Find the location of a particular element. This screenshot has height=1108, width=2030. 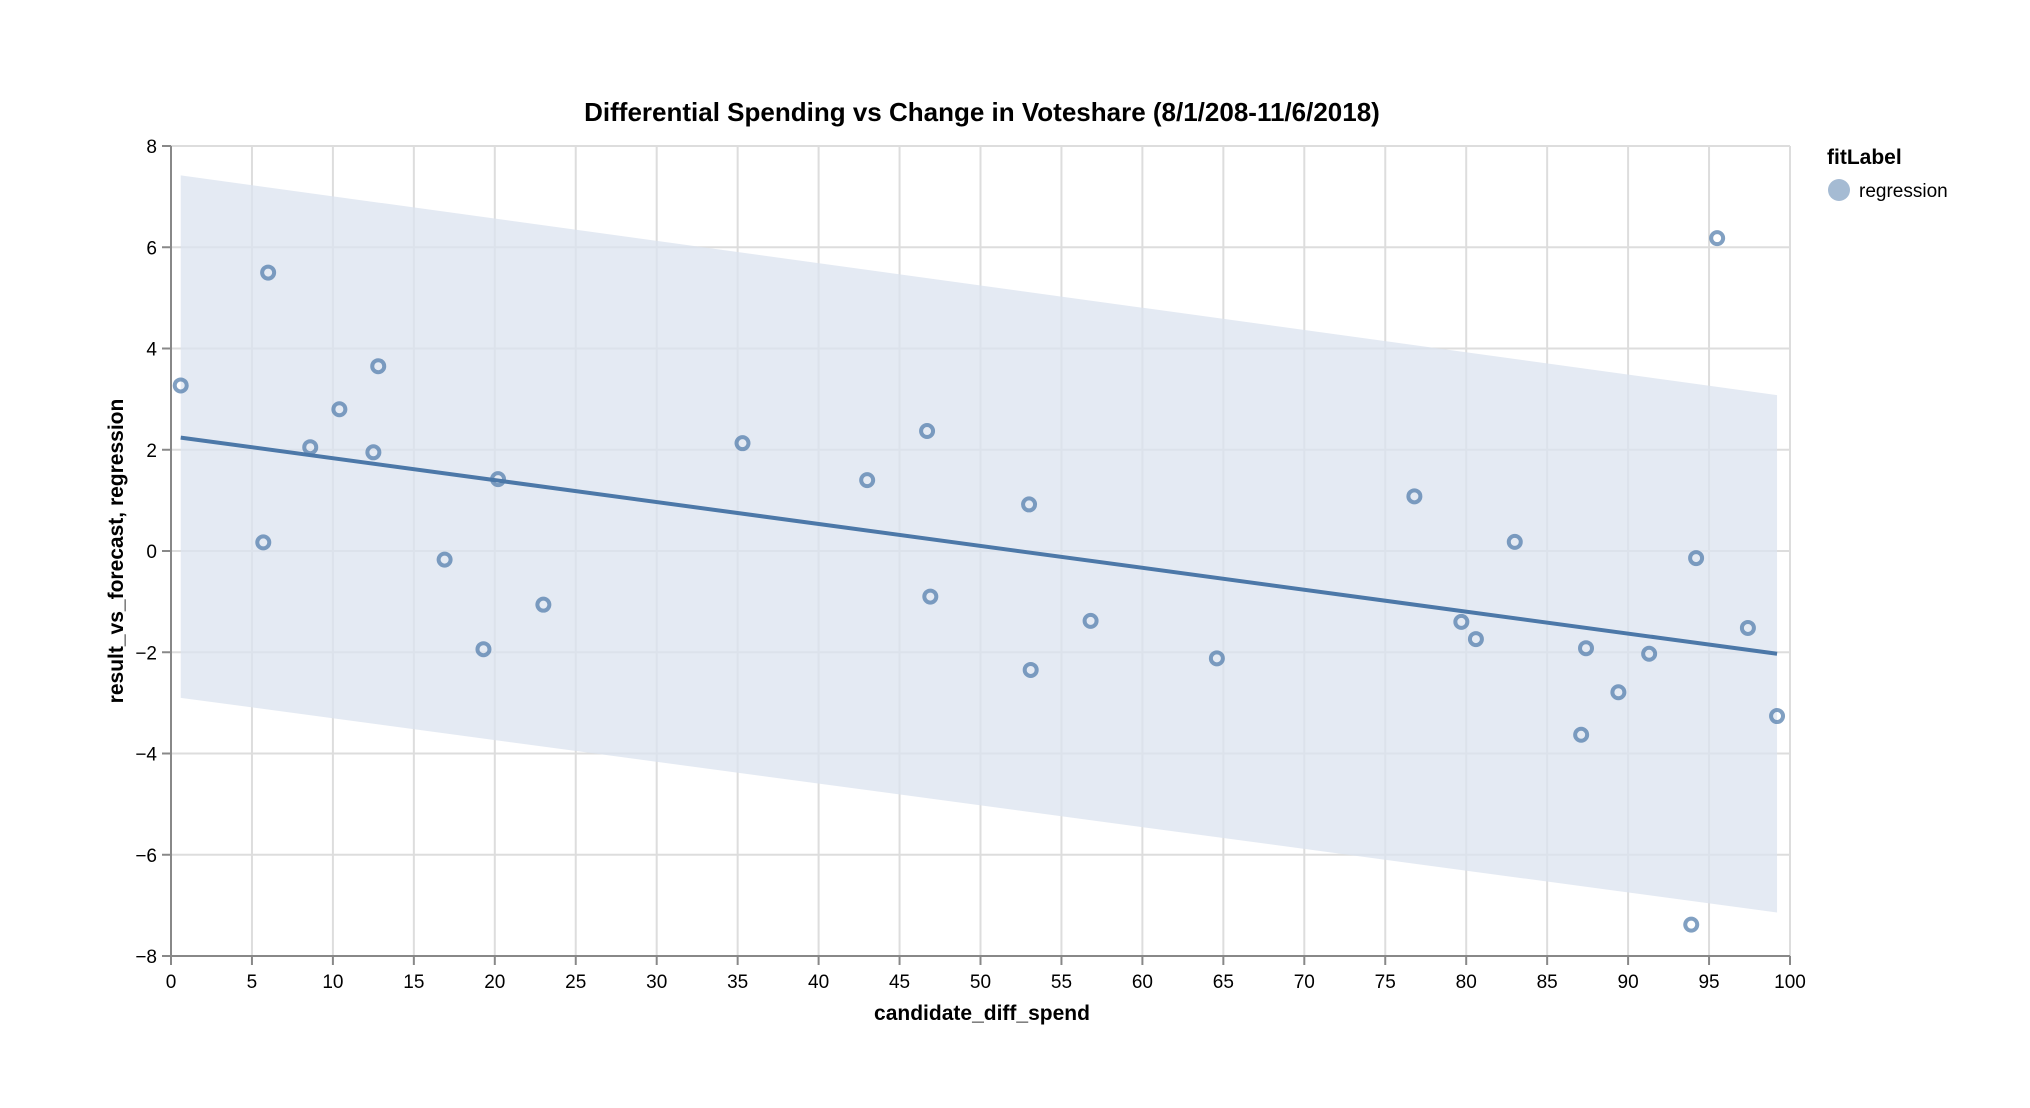

x-tick-label-12: 60 is located at coordinates (1142, 982).